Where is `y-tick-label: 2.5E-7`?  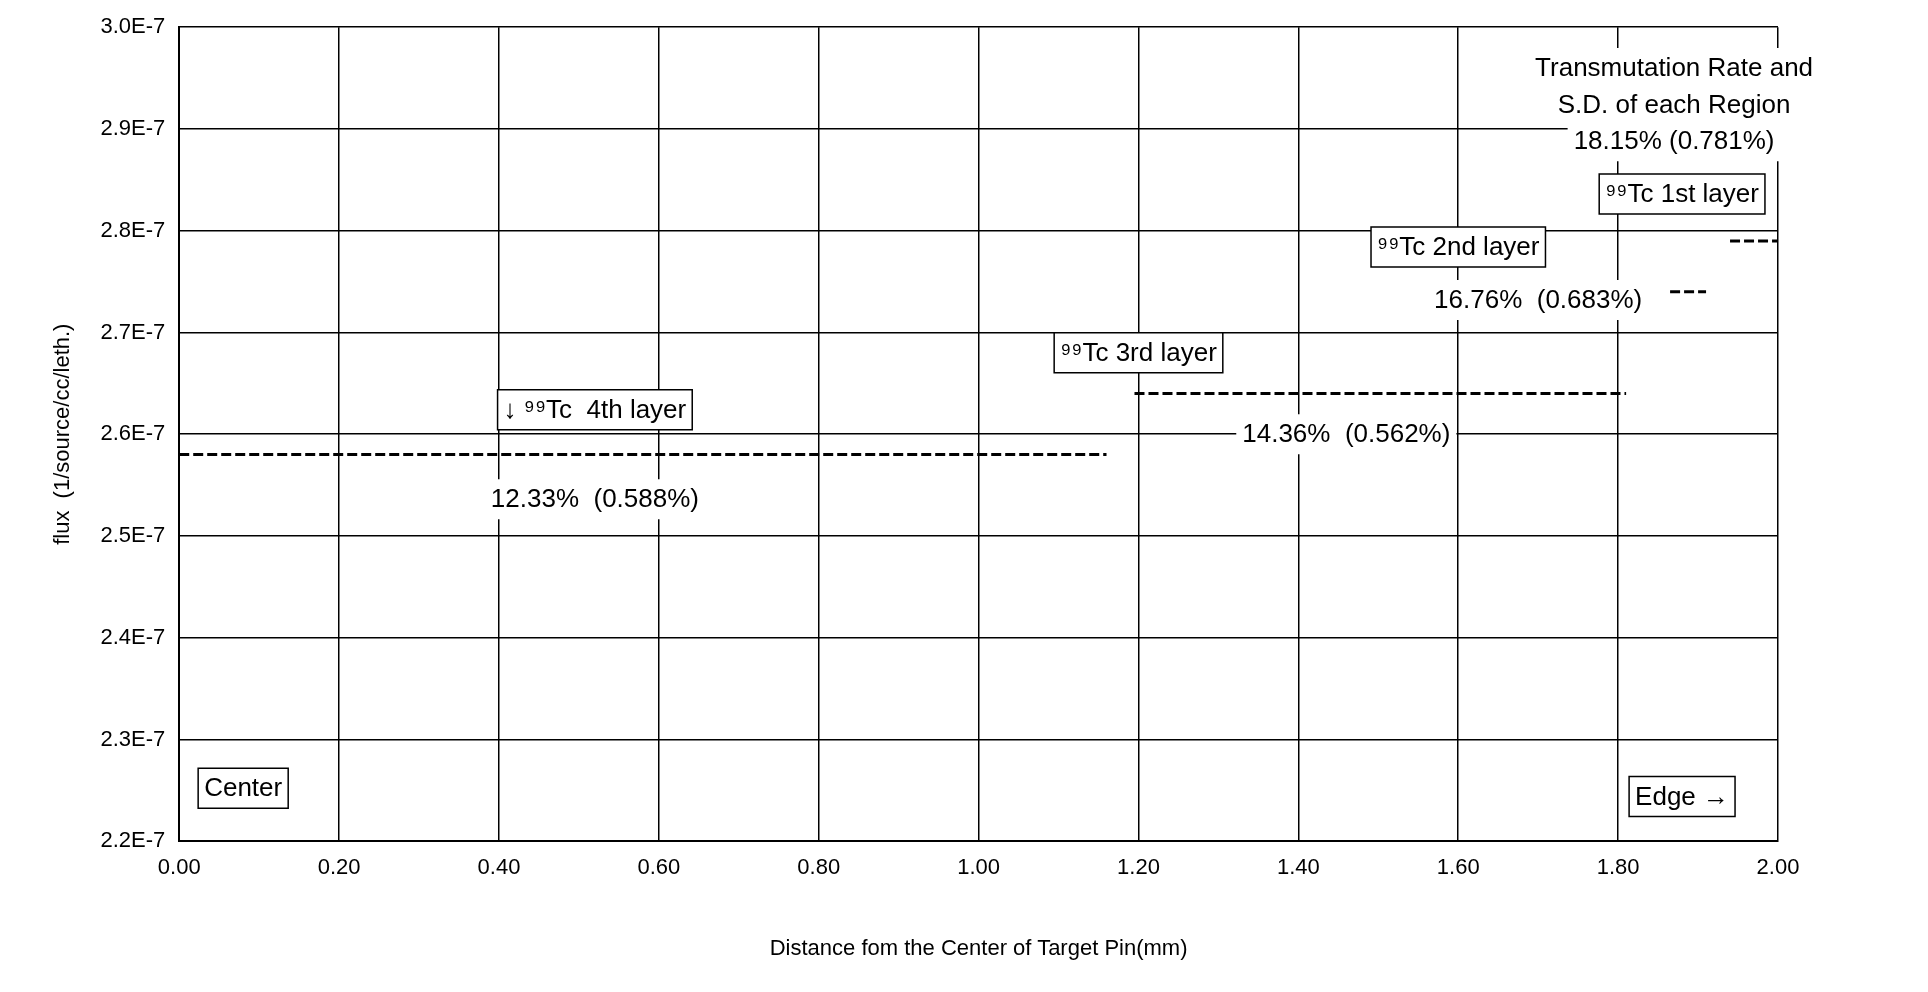 y-tick-label: 2.5E-7 is located at coordinates (133, 535).